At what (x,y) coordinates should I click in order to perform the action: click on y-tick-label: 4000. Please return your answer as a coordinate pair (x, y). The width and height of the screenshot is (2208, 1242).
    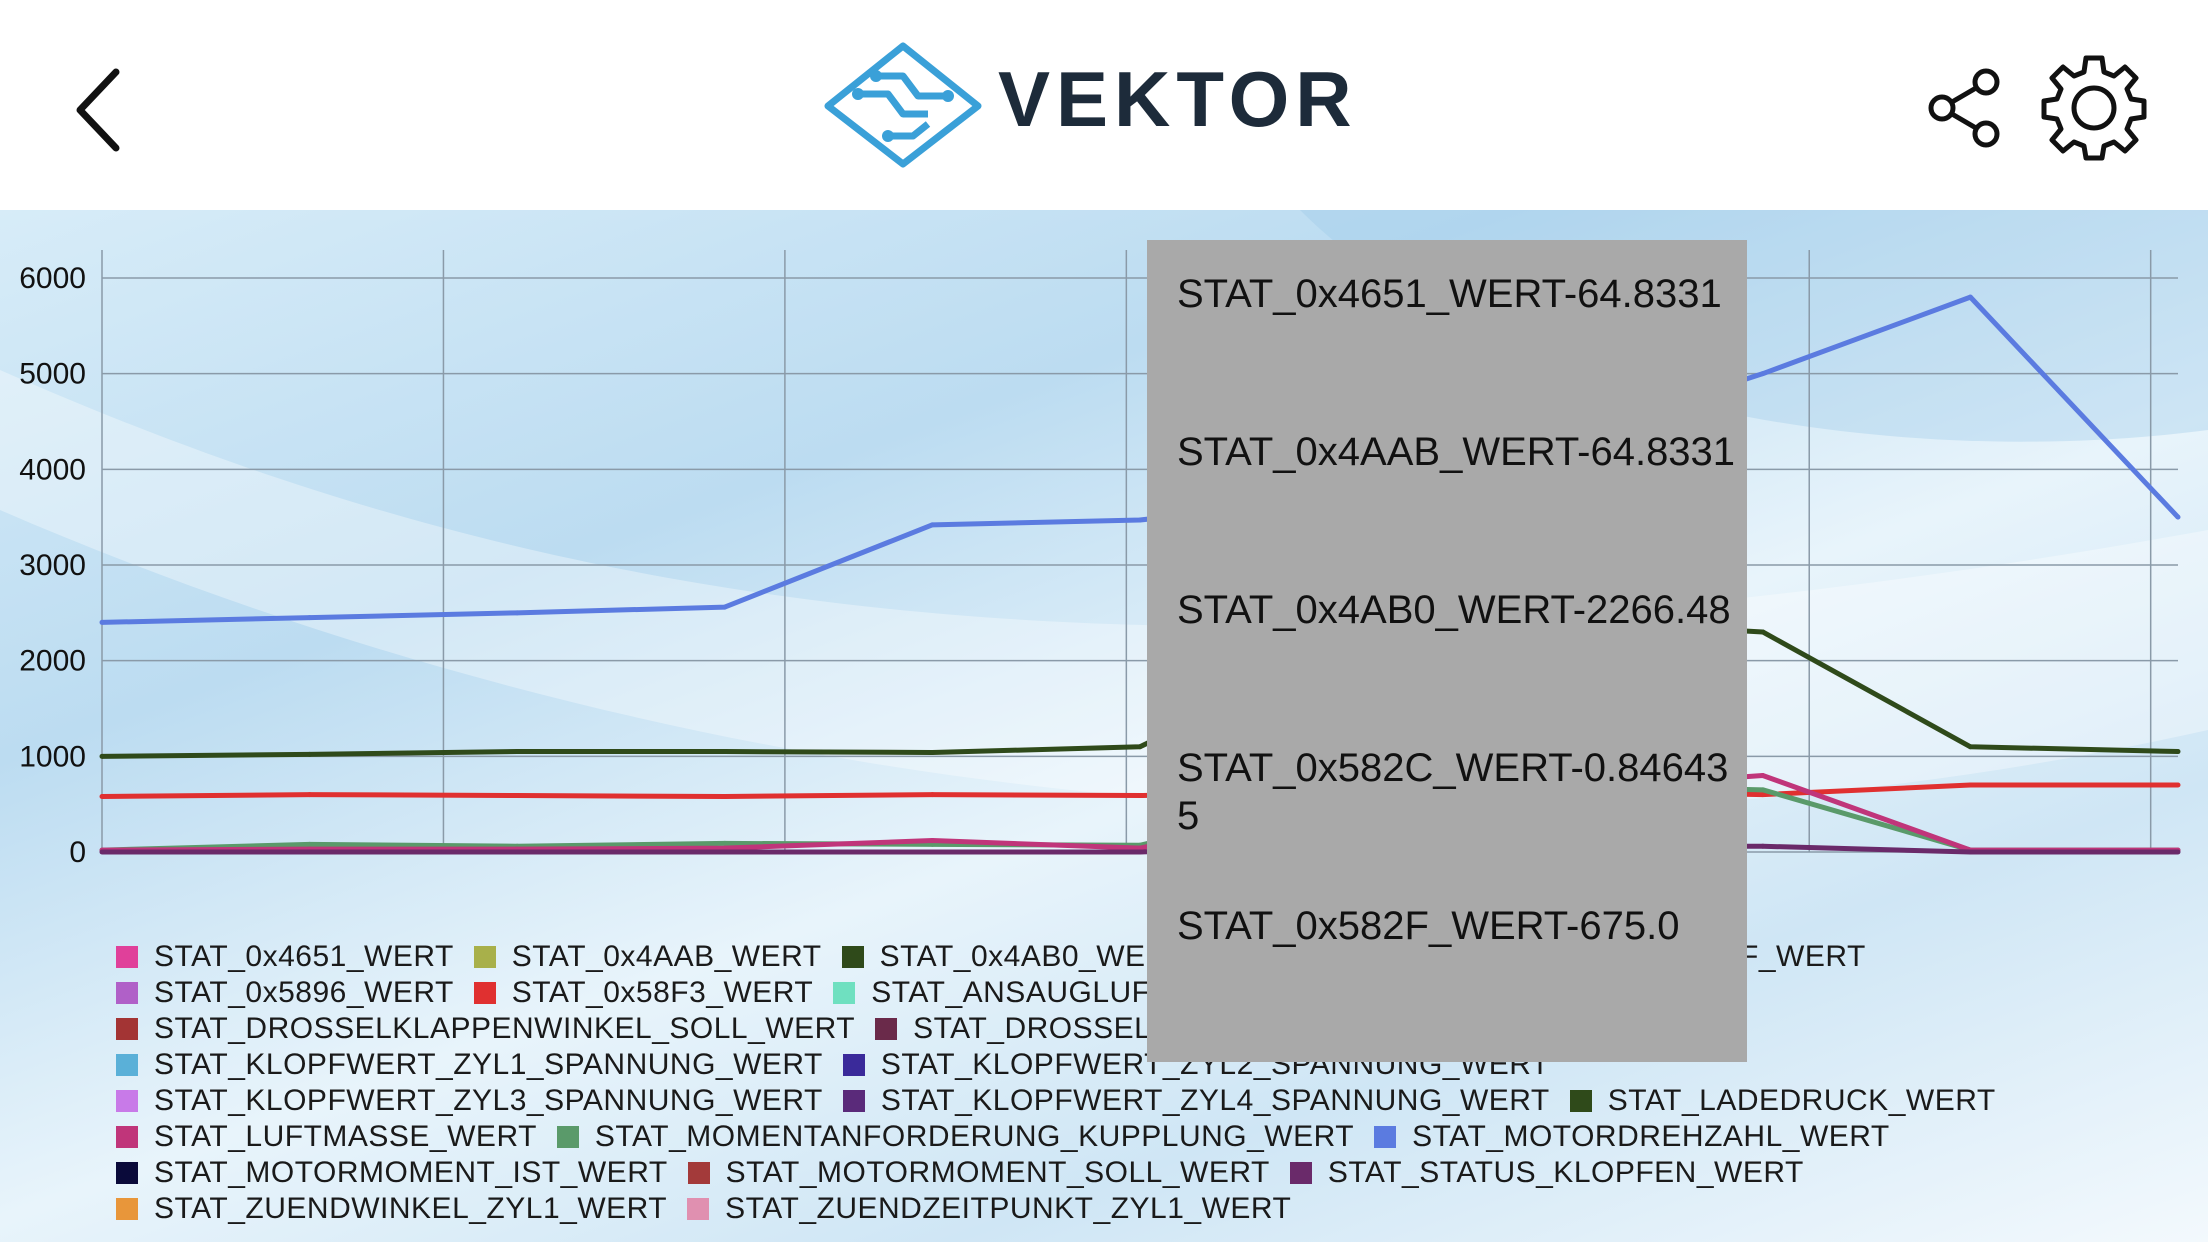
    Looking at the image, I should click on (52, 469).